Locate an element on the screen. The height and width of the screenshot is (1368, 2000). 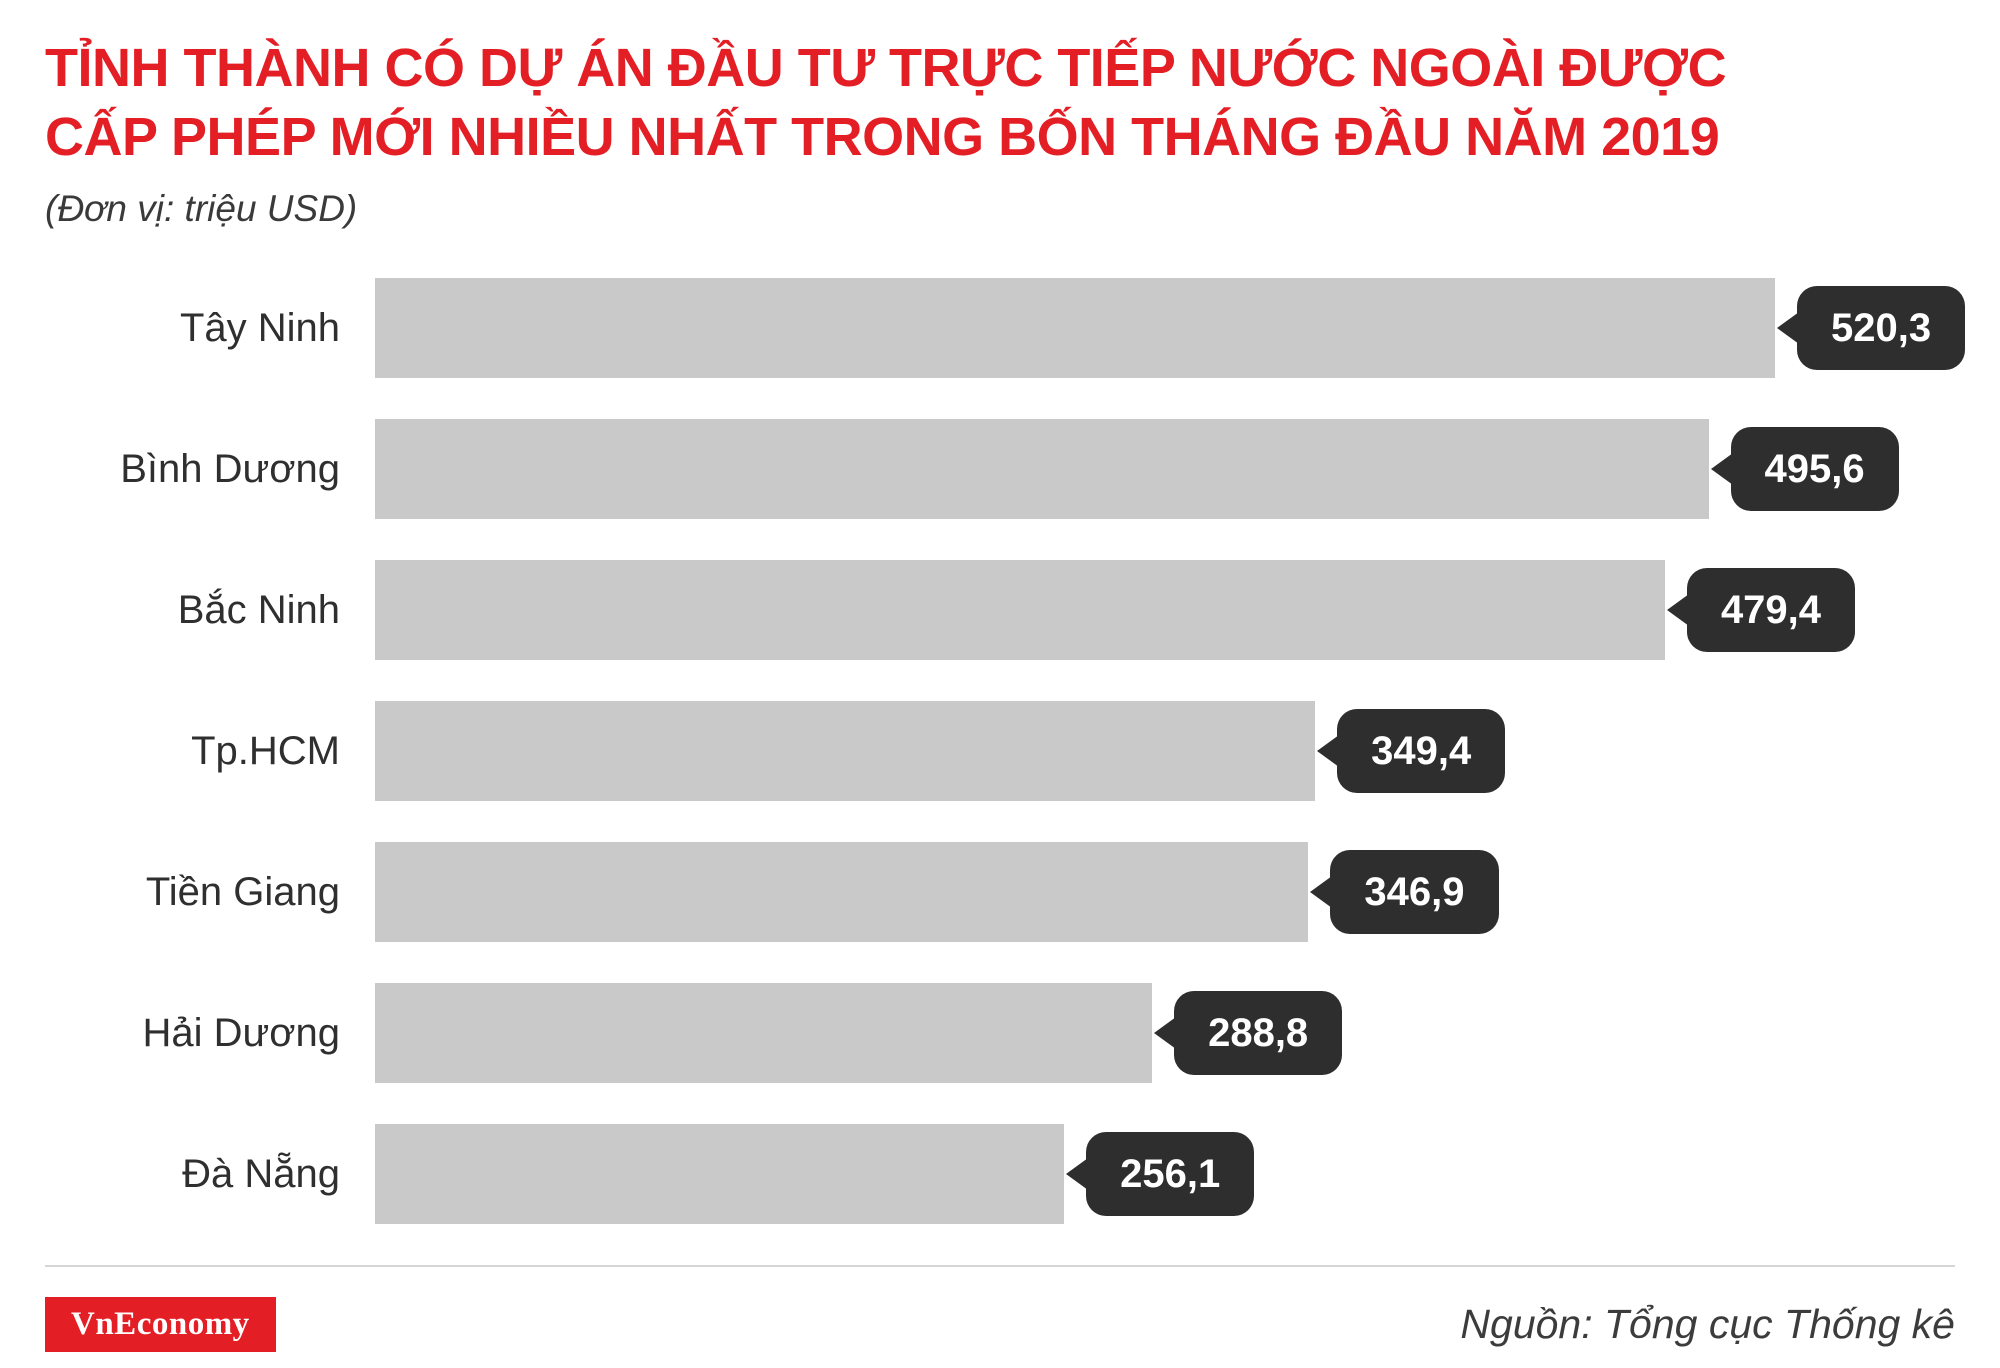
value-label: 288,8 is located at coordinates (1258, 1032).